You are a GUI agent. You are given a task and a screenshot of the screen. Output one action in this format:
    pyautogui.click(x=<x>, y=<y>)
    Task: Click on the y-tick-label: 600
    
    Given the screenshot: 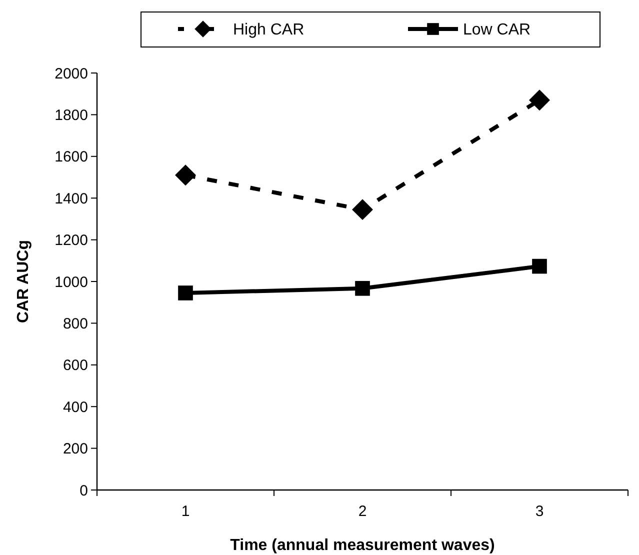 What is the action you would take?
    pyautogui.click(x=75, y=365)
    